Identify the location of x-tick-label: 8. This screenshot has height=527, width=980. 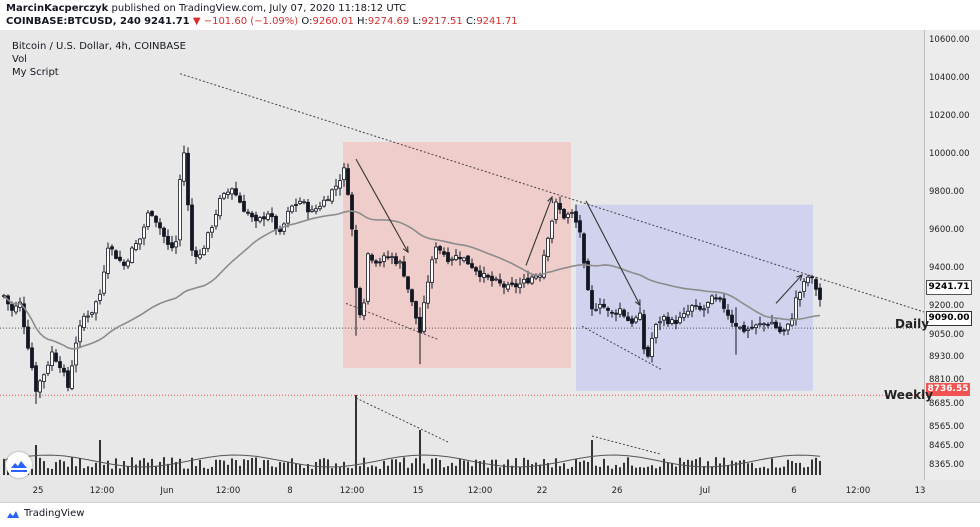
(290, 491).